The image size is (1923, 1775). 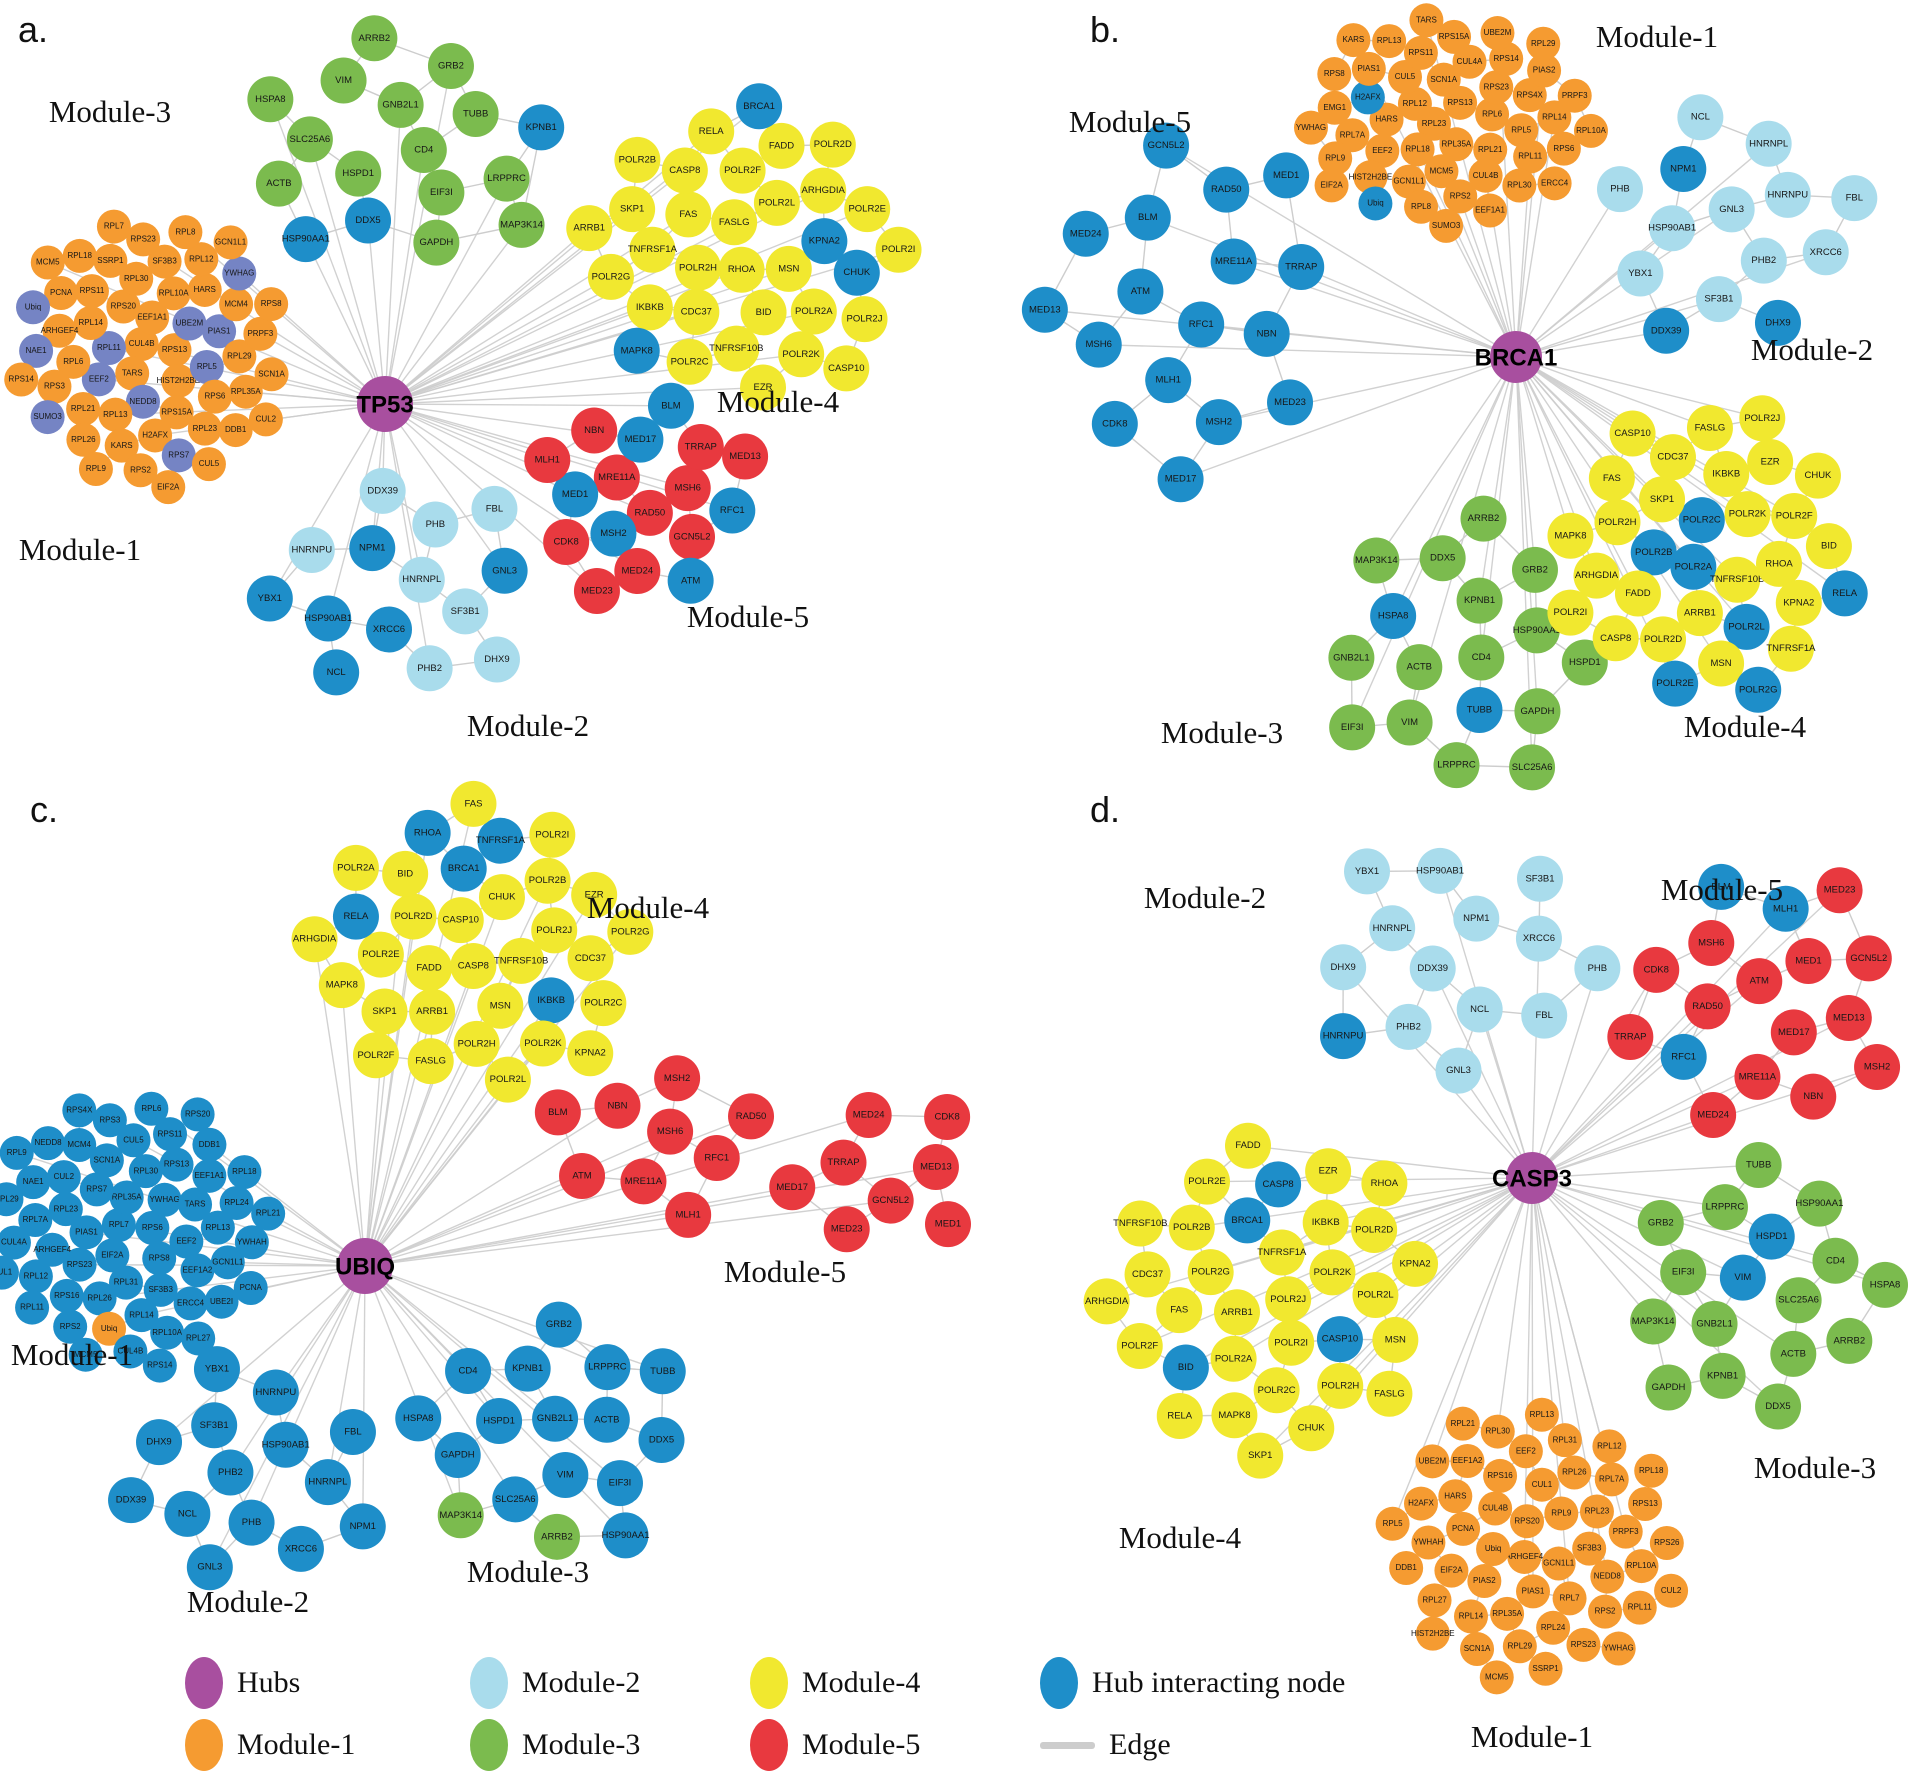 I want to click on node-label: ACTB, so click(x=278, y=183).